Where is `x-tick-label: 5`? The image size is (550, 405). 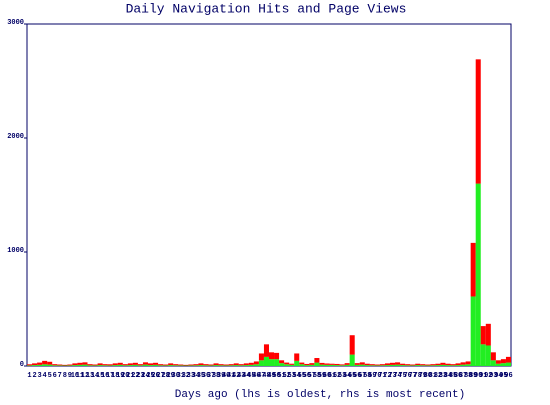 x-tick-label: 5 is located at coordinates (50, 376).